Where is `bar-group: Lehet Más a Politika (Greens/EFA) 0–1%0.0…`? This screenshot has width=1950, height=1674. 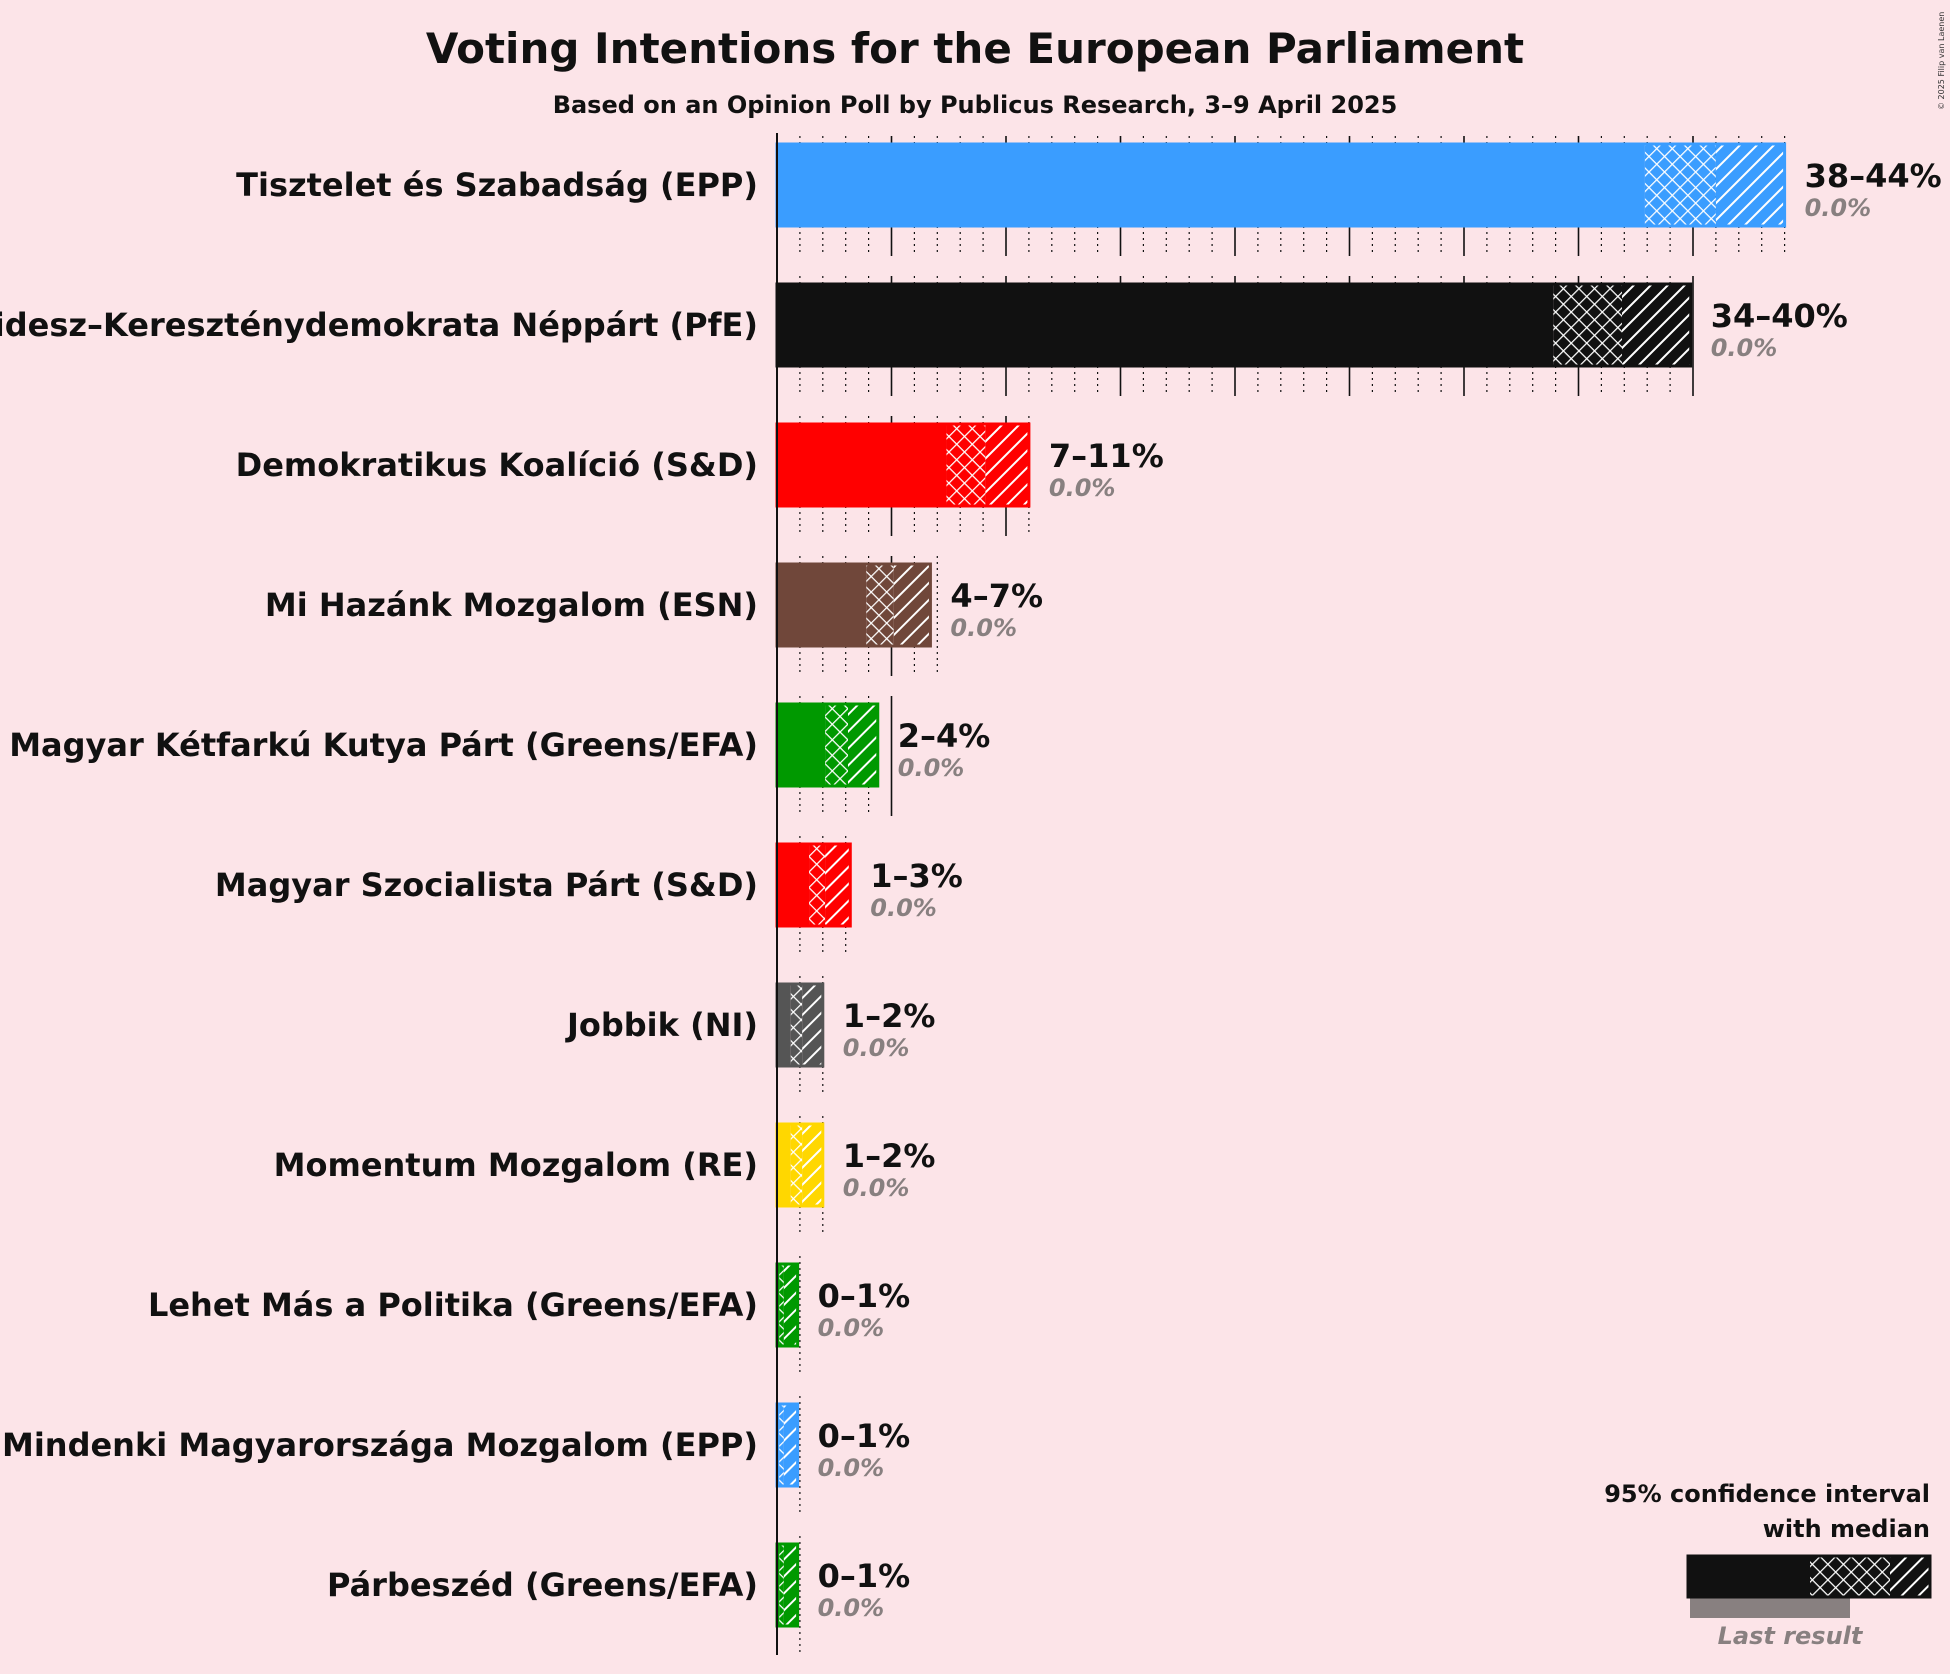 bar-group: Lehet Más a Politika (Greens/EFA) 0–1%0.0… is located at coordinates (529, 1305).